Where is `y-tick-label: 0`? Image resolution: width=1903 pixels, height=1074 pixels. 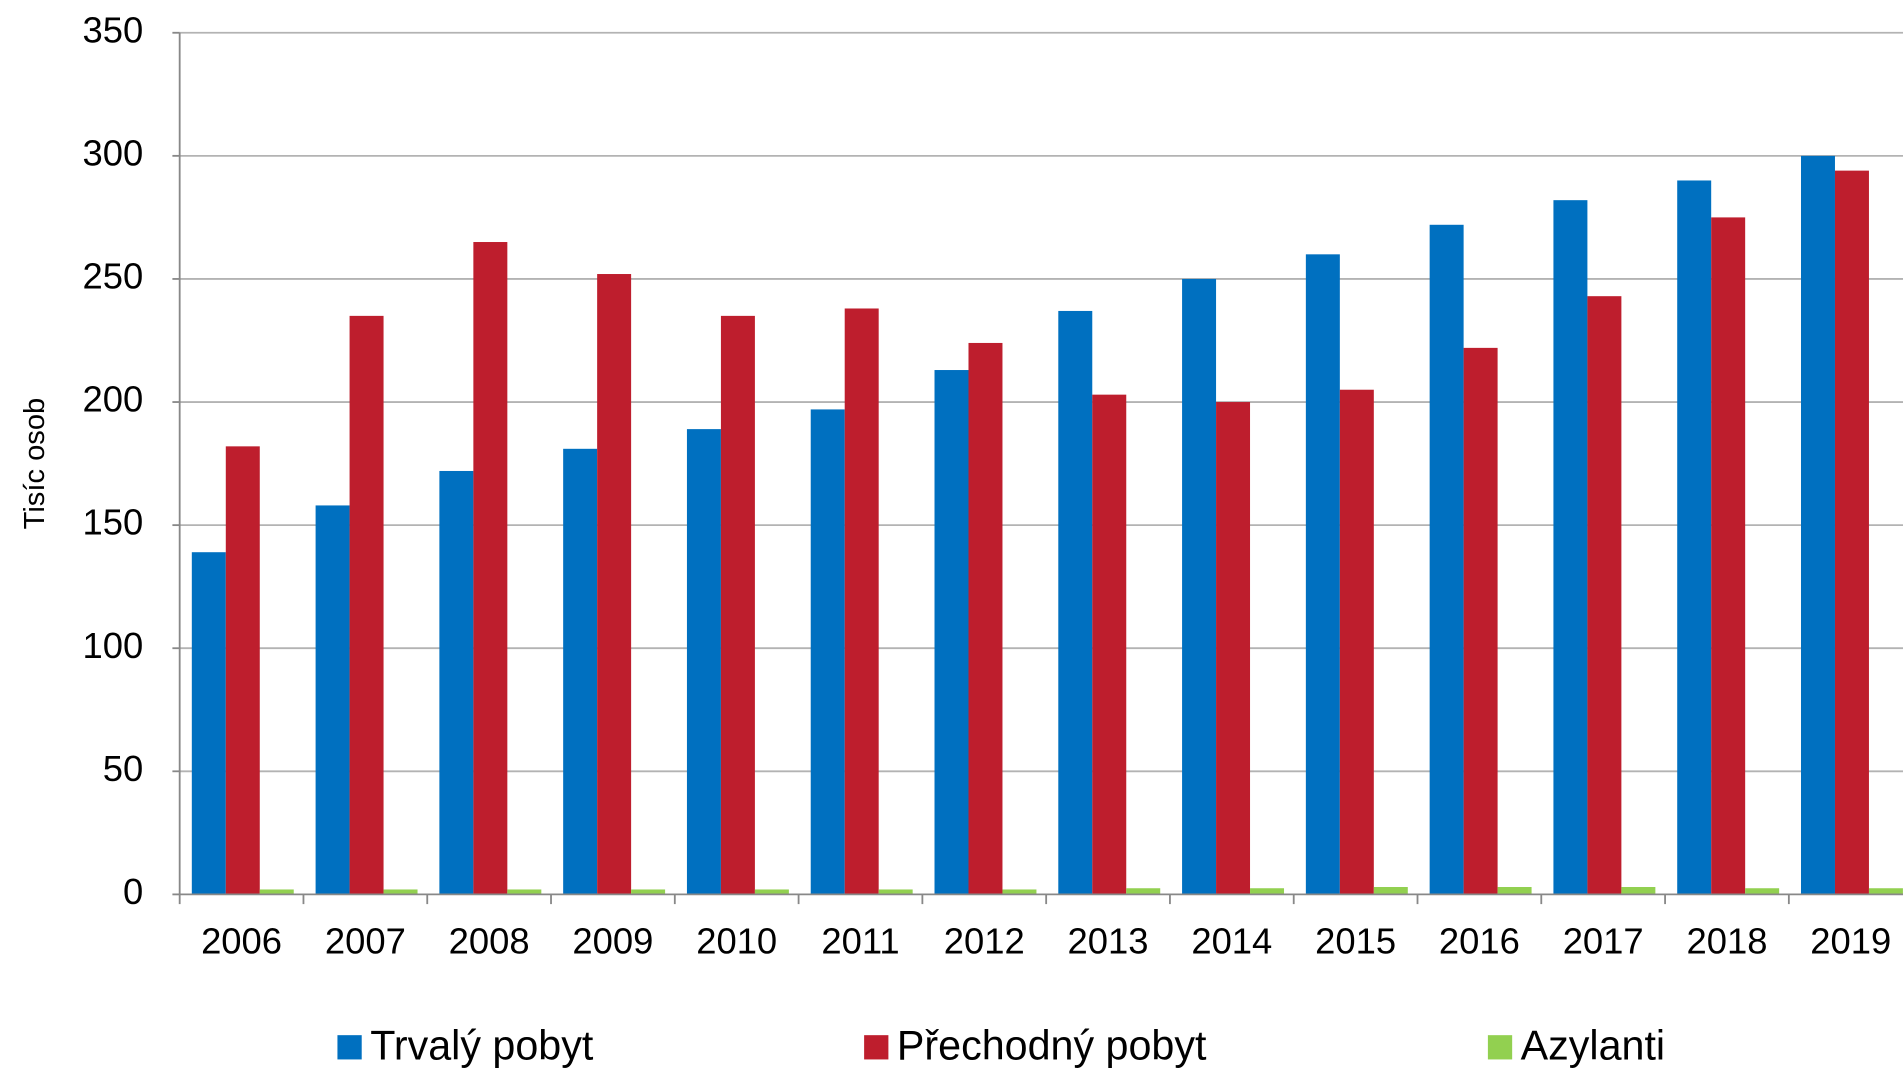 y-tick-label: 0 is located at coordinates (133, 891).